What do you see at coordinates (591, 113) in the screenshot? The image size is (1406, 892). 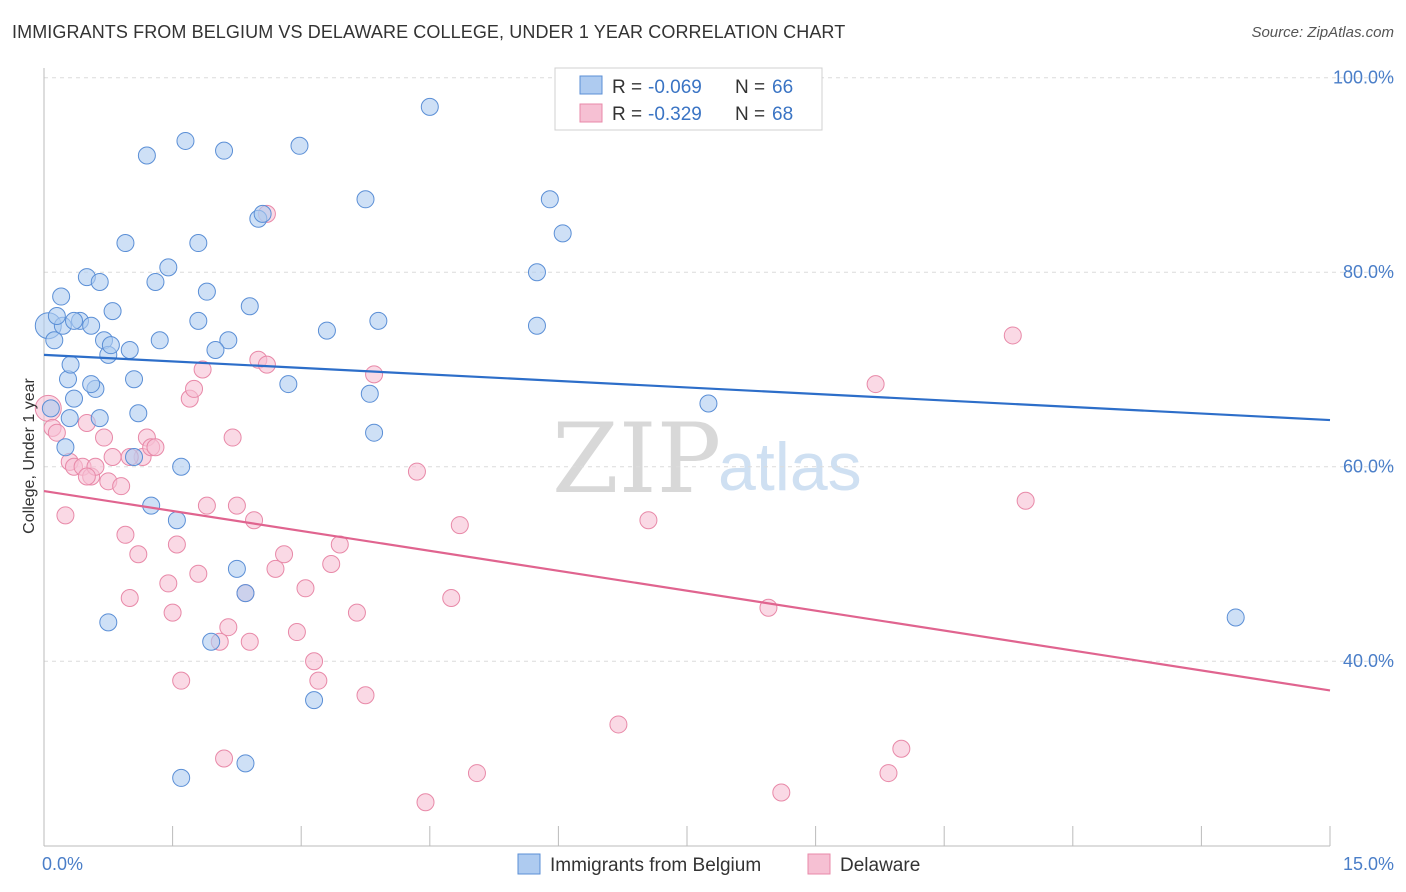 I see `legend-swatch-pink` at bounding box center [591, 113].